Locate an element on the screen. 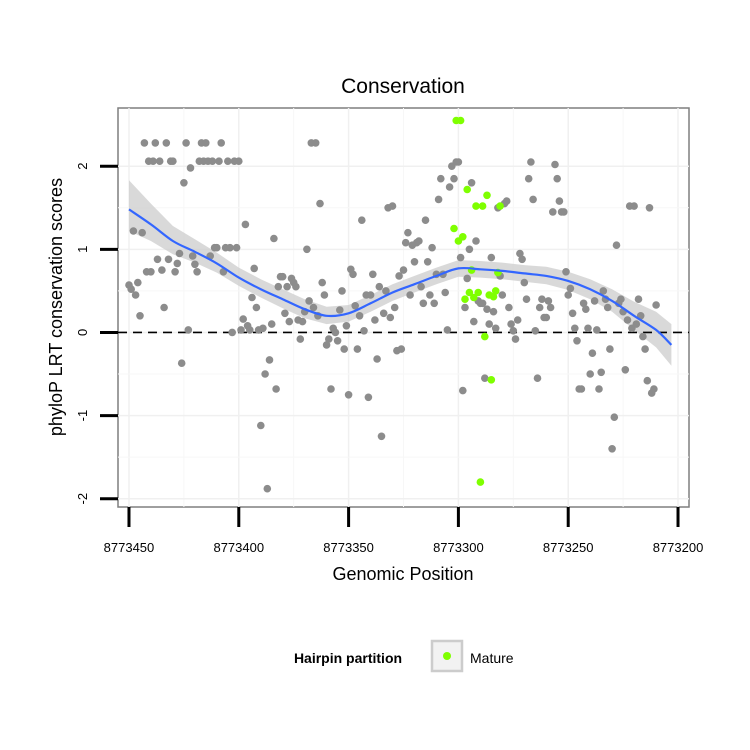 Image resolution: width=750 pixels, height=750 pixels. legend: Hairpin partition Mature is located at coordinates (404, 656).